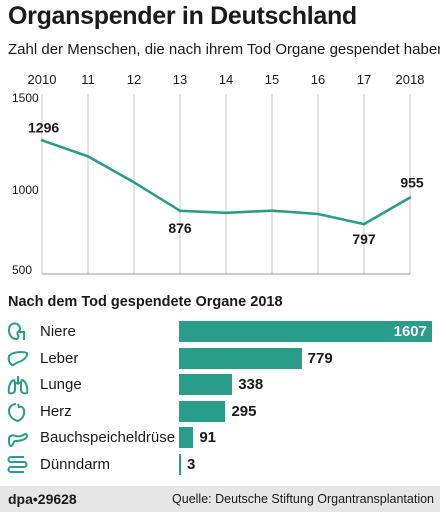 This screenshot has width=440, height=512. What do you see at coordinates (410, 331) in the screenshot?
I see `bar-value-label: 1607` at bounding box center [410, 331].